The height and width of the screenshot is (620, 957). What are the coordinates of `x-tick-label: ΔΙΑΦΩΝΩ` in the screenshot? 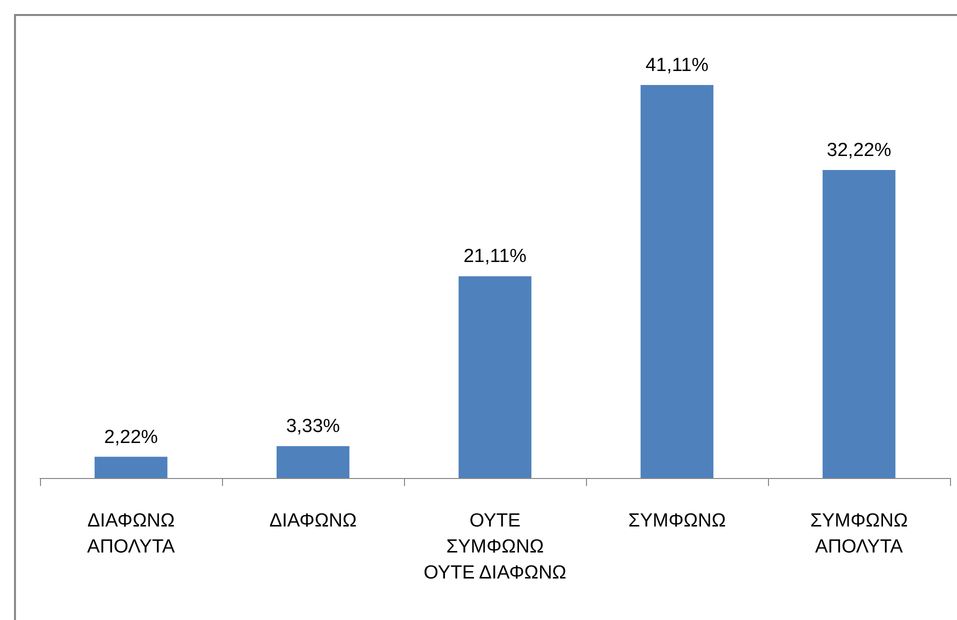 It's located at (313, 521).